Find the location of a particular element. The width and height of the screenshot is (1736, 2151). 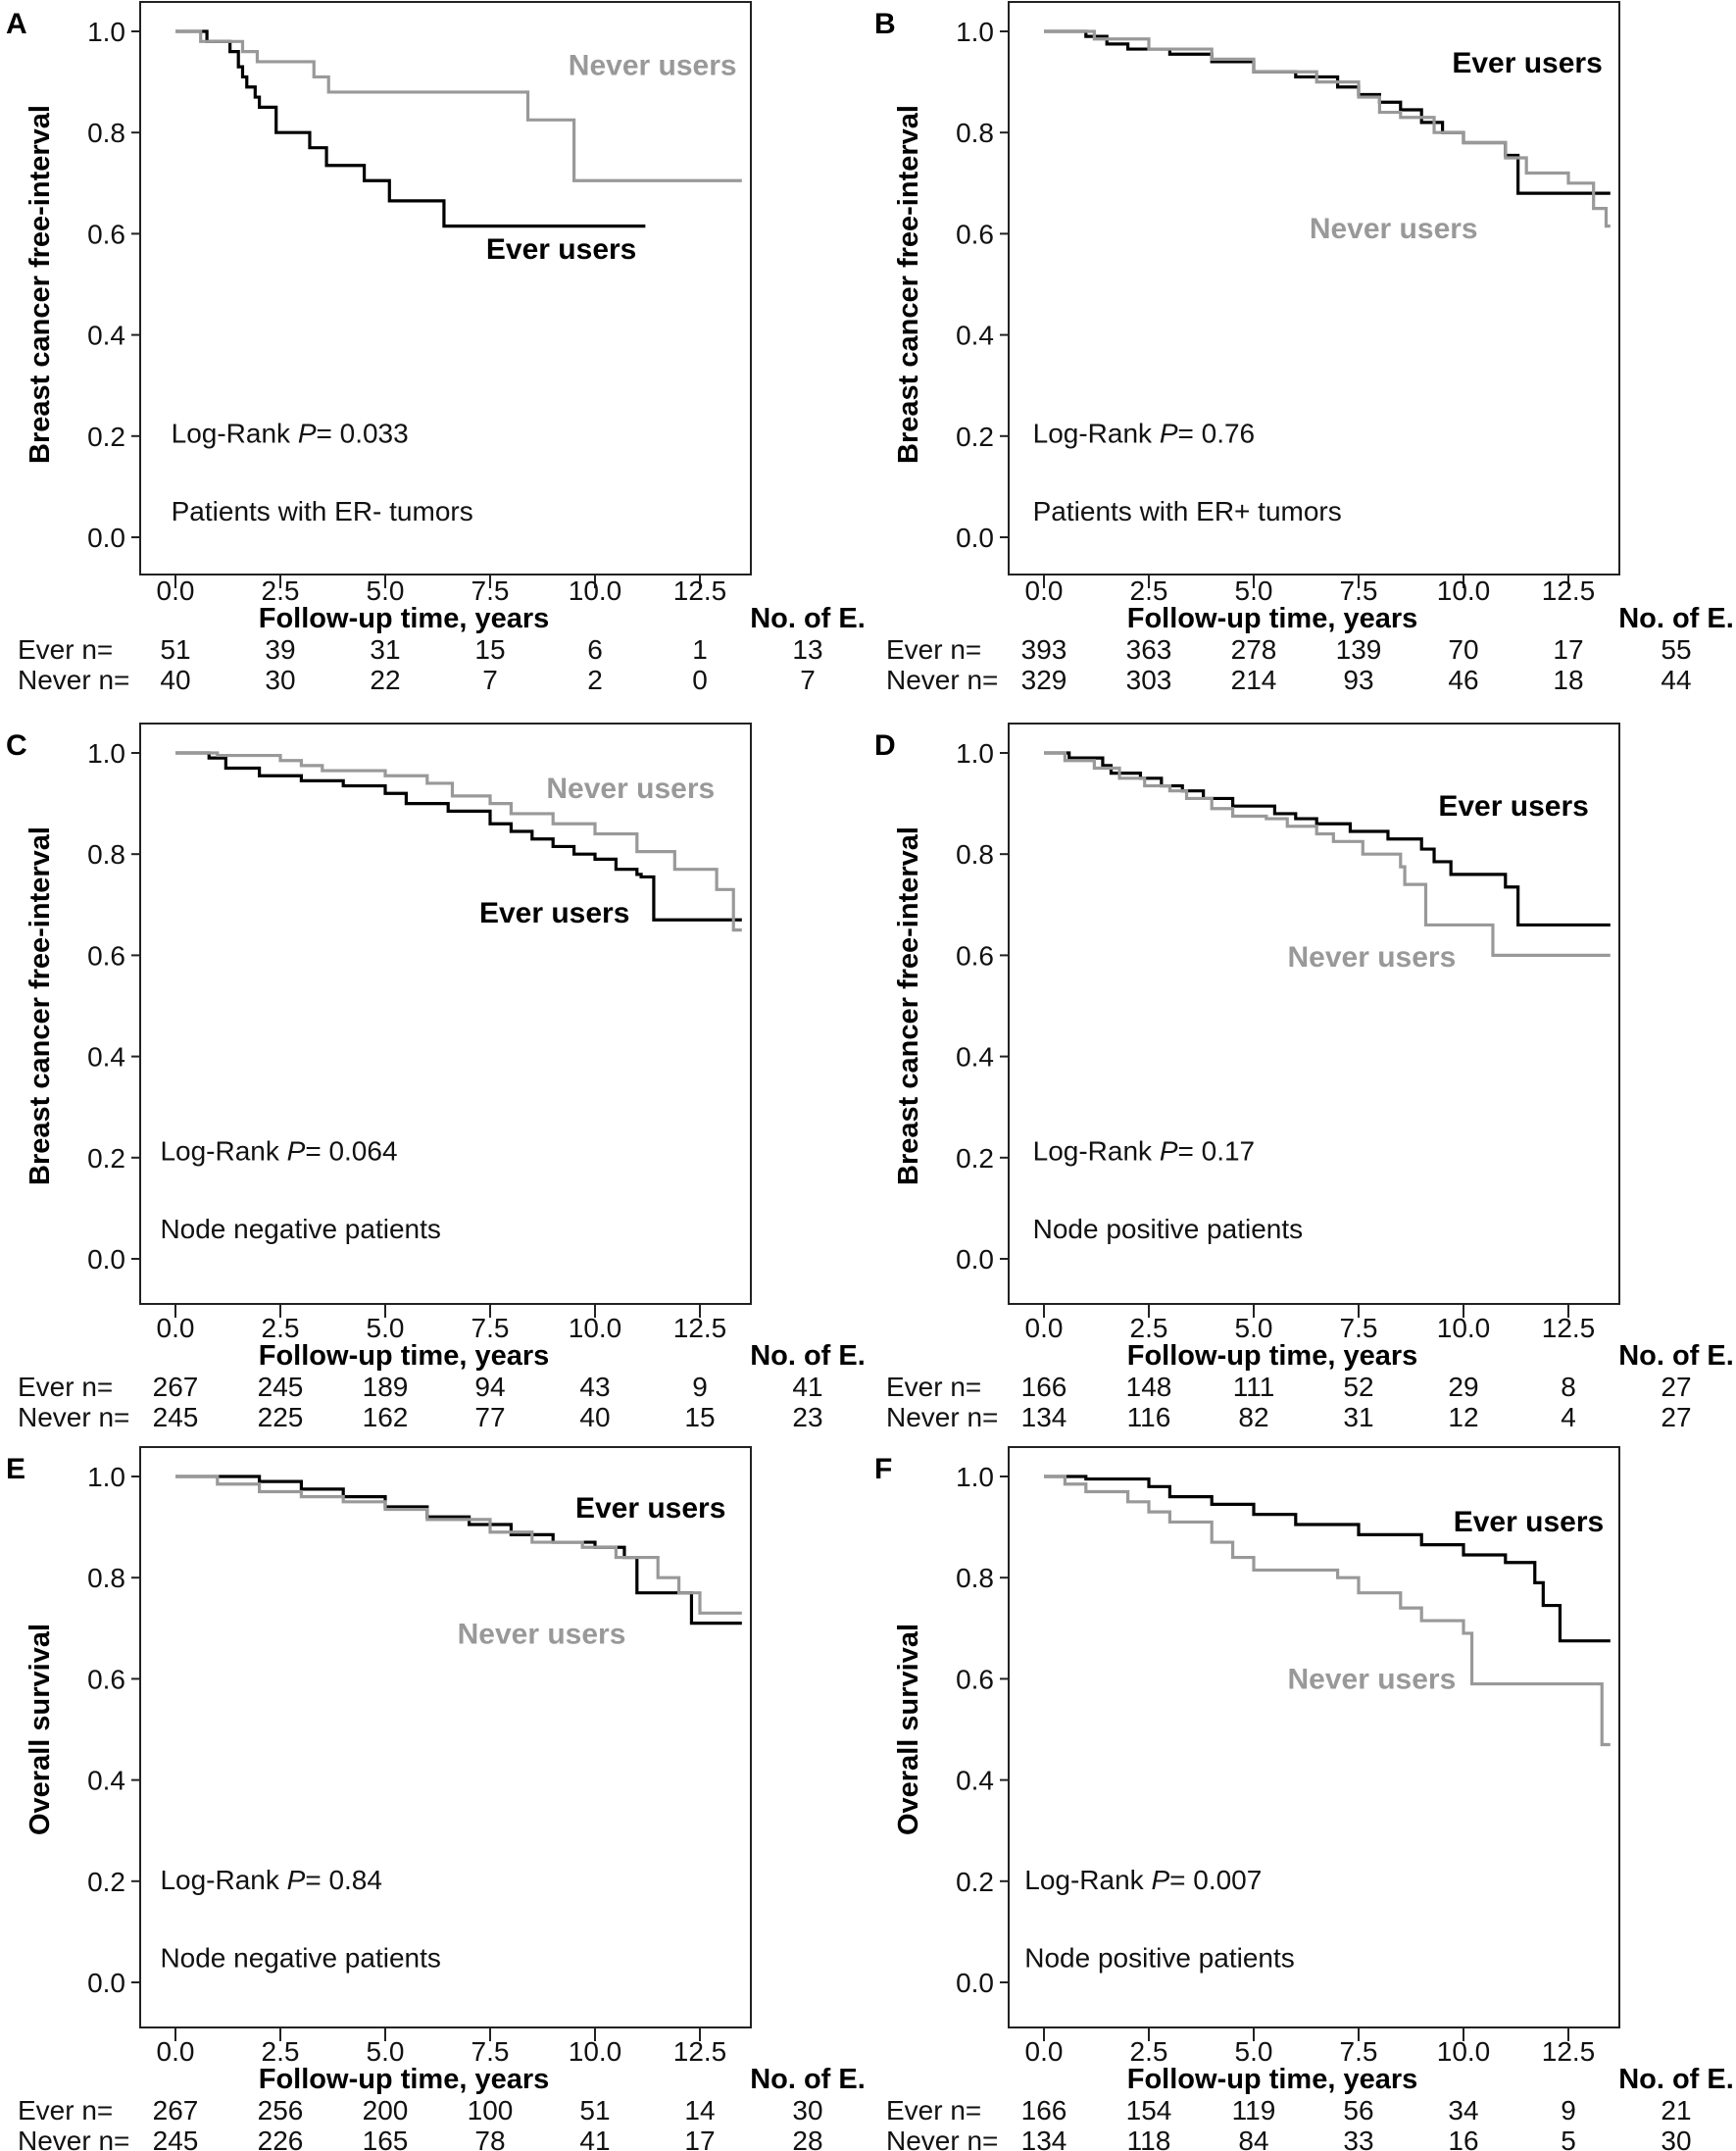

panel-letter: C is located at coordinates (17, 745).